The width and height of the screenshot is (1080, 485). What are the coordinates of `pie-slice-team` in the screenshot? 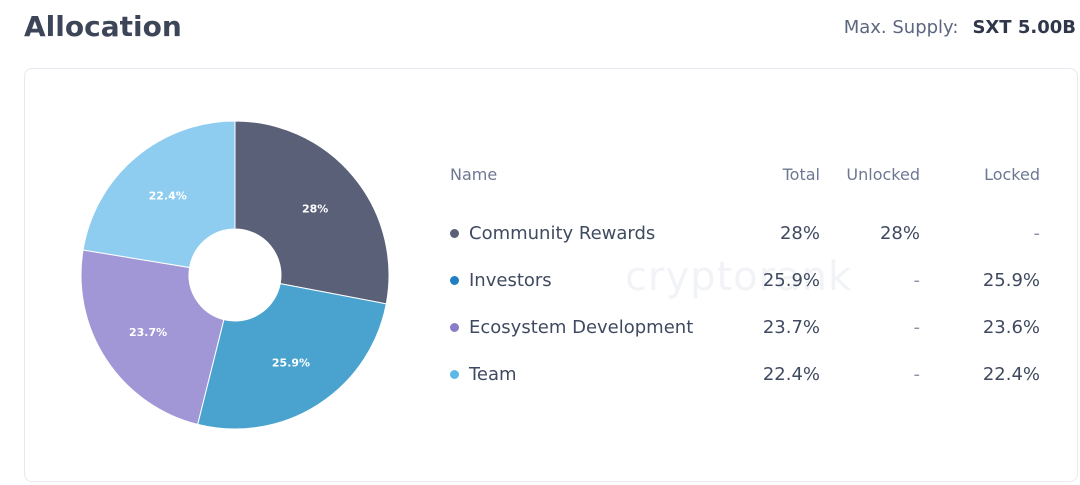 It's located at (159, 195).